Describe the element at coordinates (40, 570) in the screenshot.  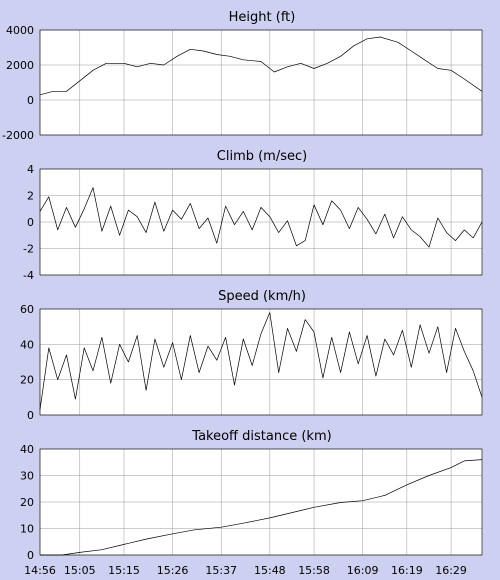
I see `x-tick-label: 14:56` at that location.